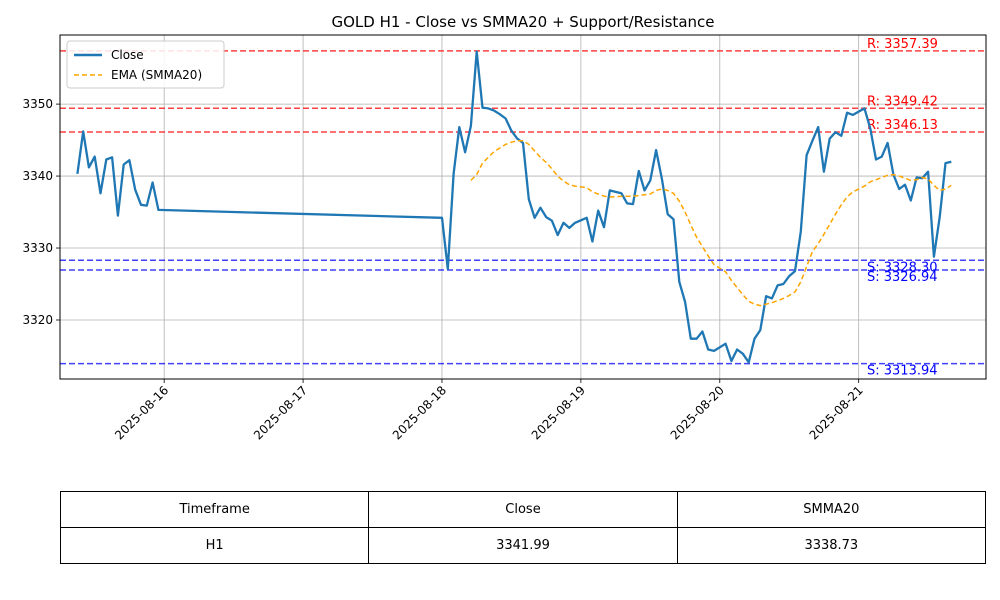 The height and width of the screenshot is (600, 1000). I want to click on table-header-row: Timeframe Close SMMA20, so click(523, 509).